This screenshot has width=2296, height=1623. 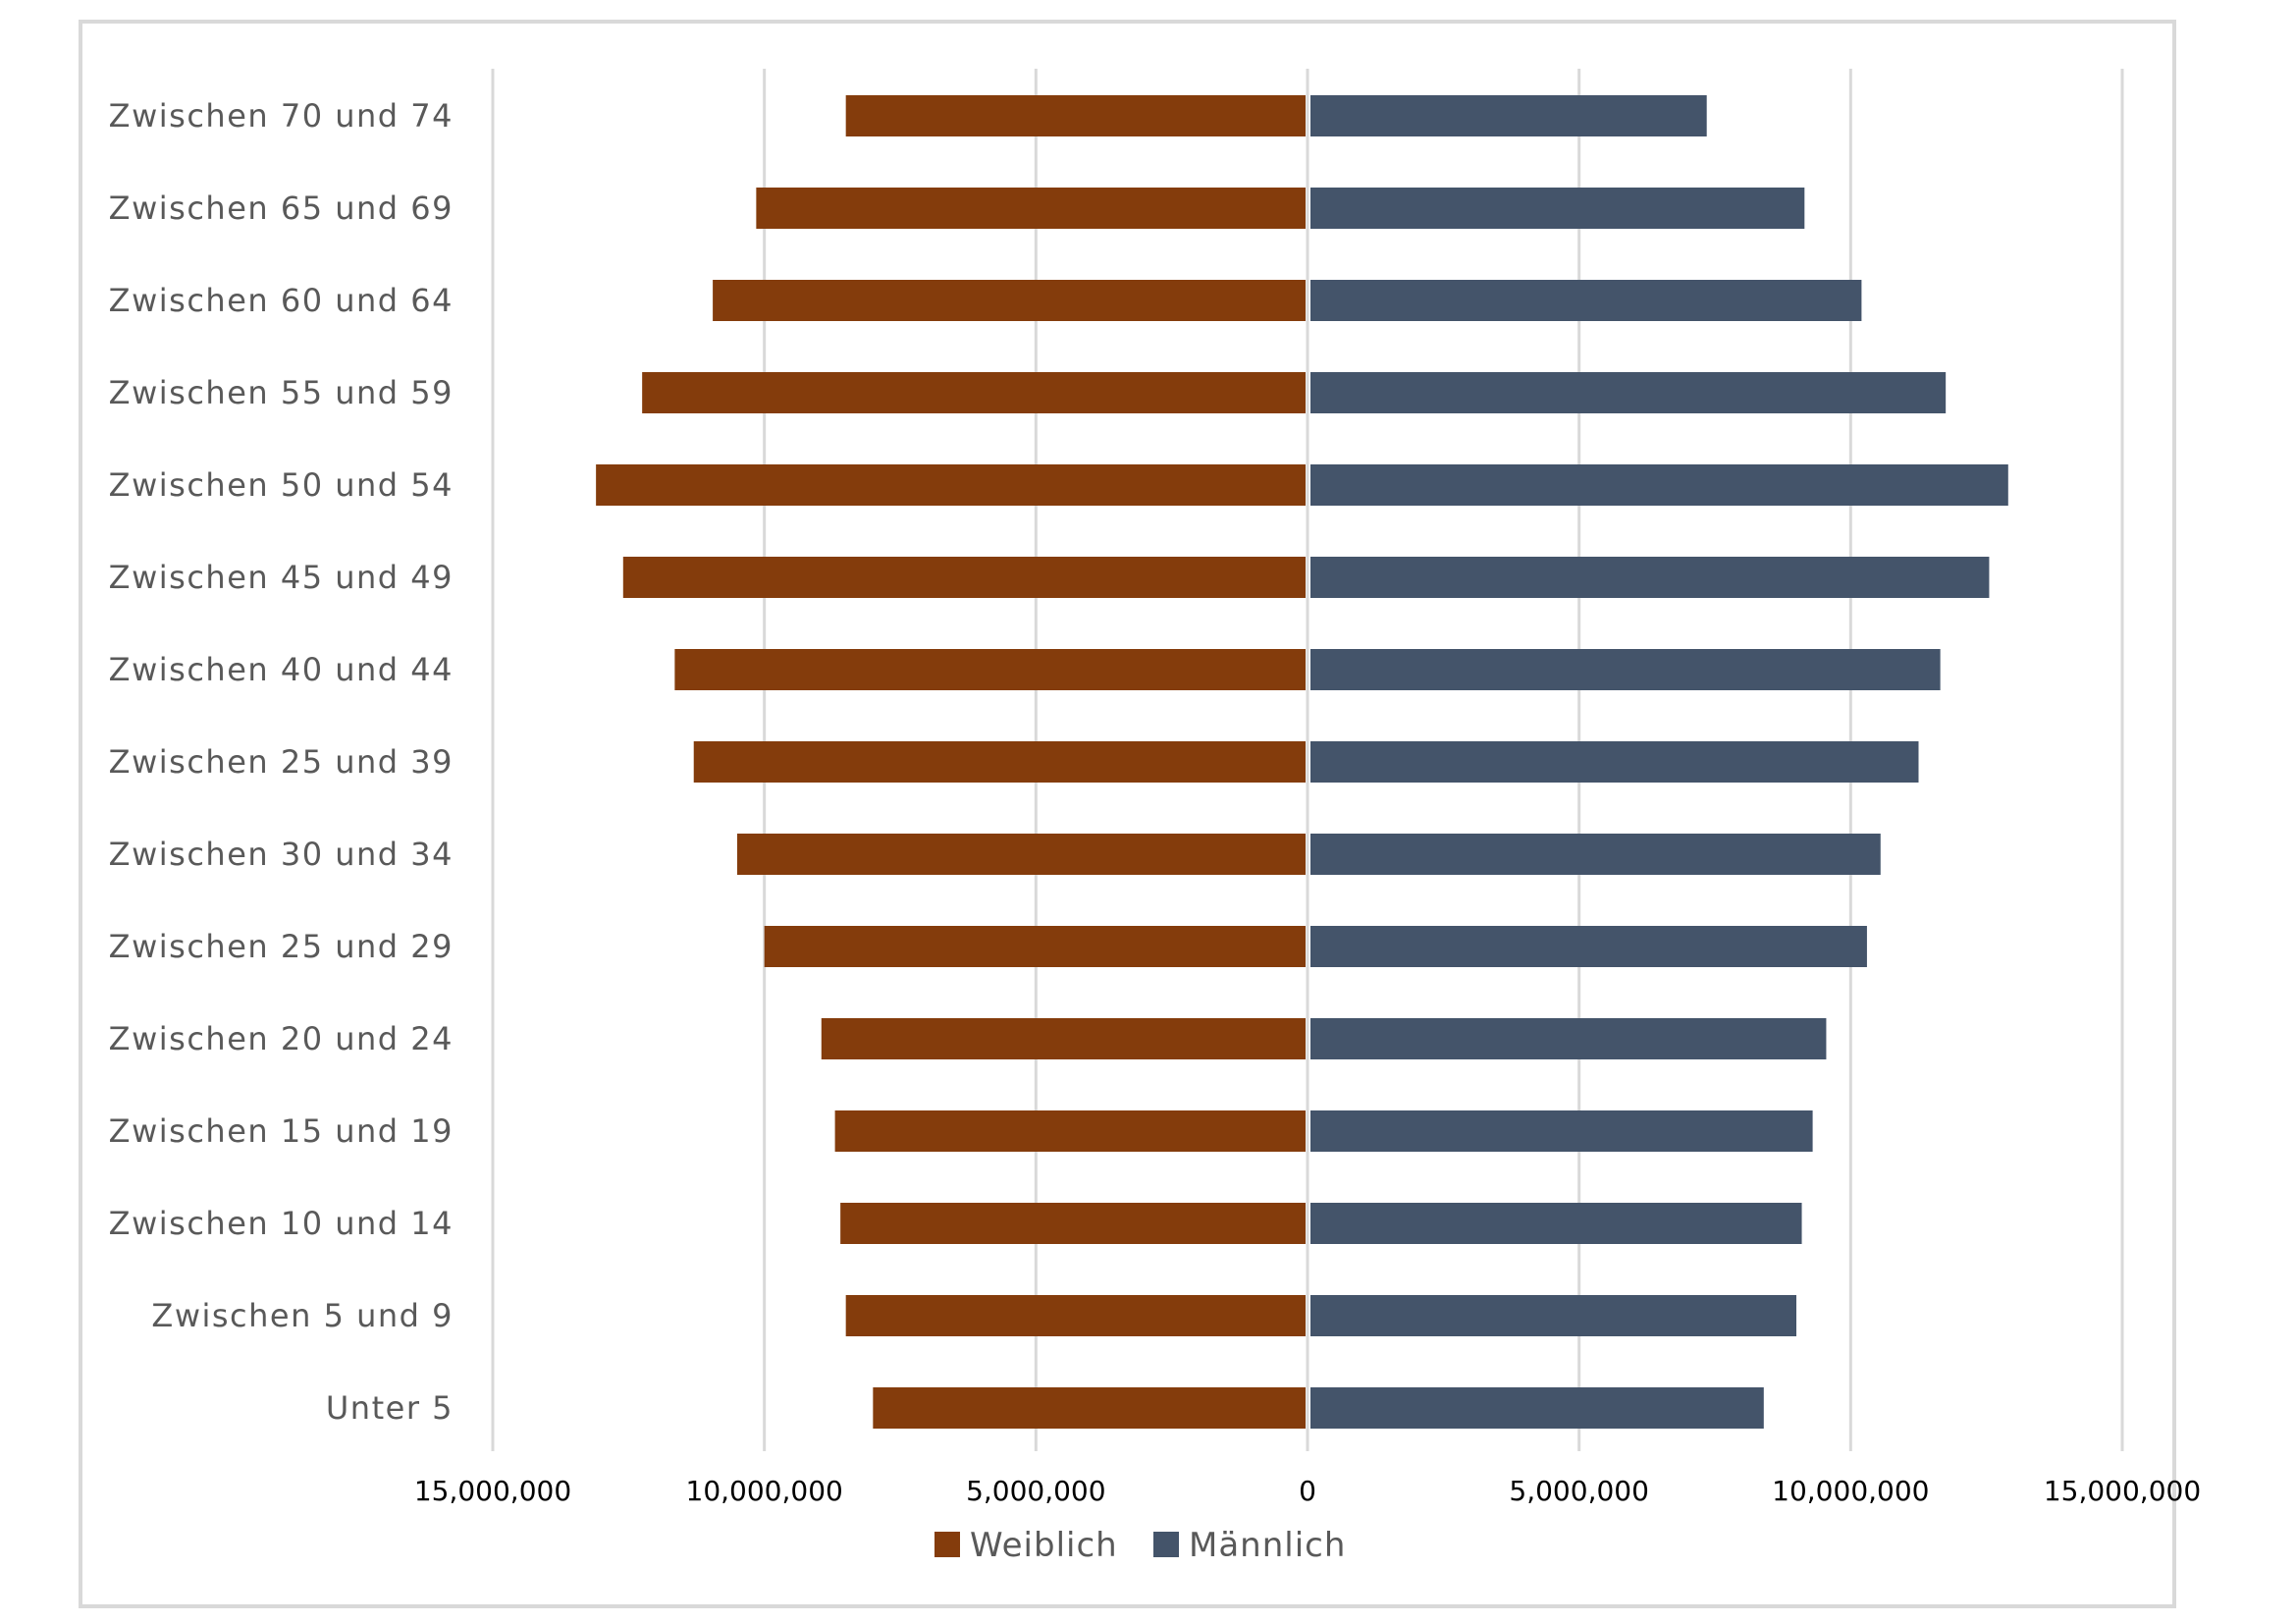 What do you see at coordinates (281, 116) in the screenshot?
I see `category-label: Zwischen 70 und 74` at bounding box center [281, 116].